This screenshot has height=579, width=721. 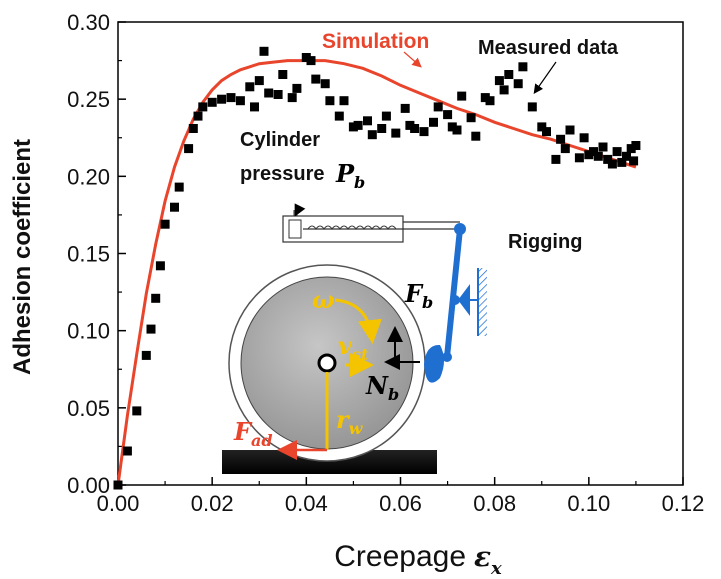 What do you see at coordinates (323, 299) in the screenshot?
I see `omega-symbol: ω` at bounding box center [323, 299].